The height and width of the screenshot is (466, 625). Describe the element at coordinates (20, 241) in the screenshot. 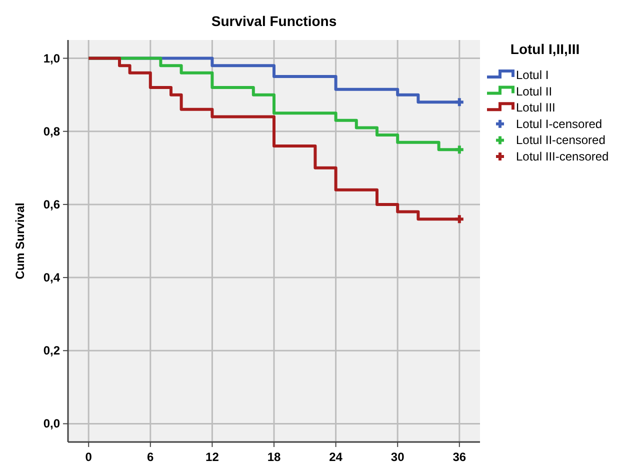

I see `y-axis-title: Cum Survival` at that location.